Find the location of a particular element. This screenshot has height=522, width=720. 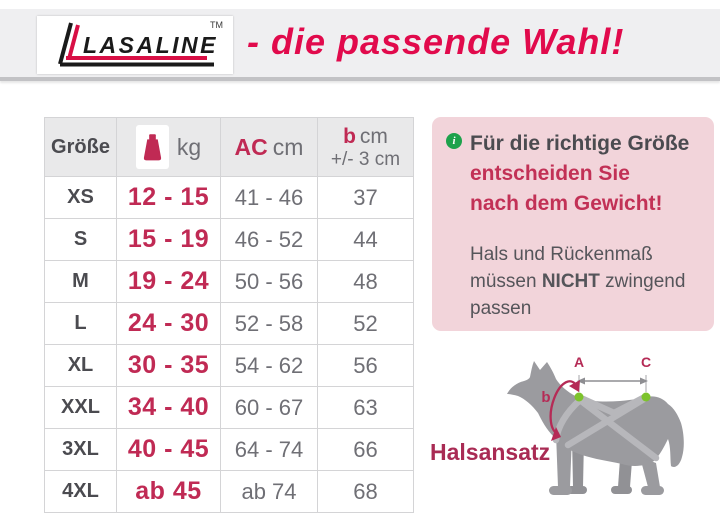

ac-cell: 52 - 58 is located at coordinates (269, 323).